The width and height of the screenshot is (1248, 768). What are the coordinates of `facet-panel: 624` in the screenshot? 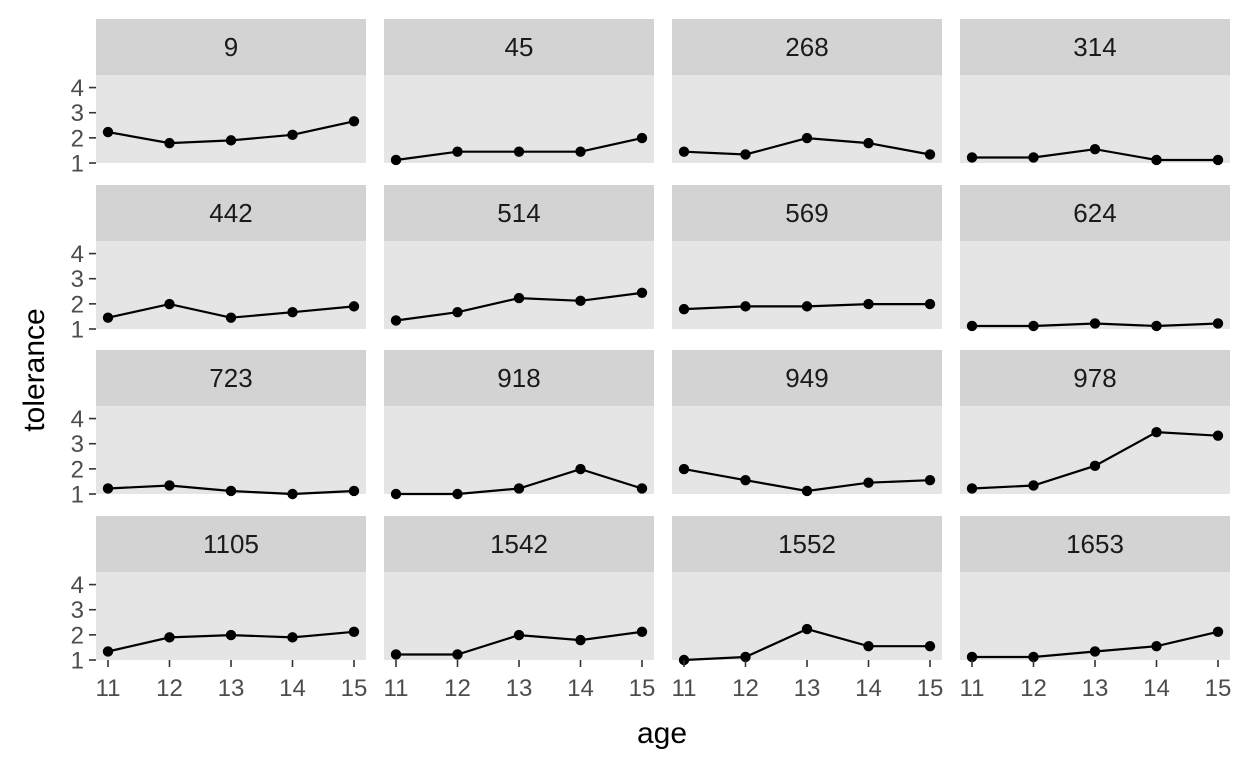 It's located at (1095, 258).